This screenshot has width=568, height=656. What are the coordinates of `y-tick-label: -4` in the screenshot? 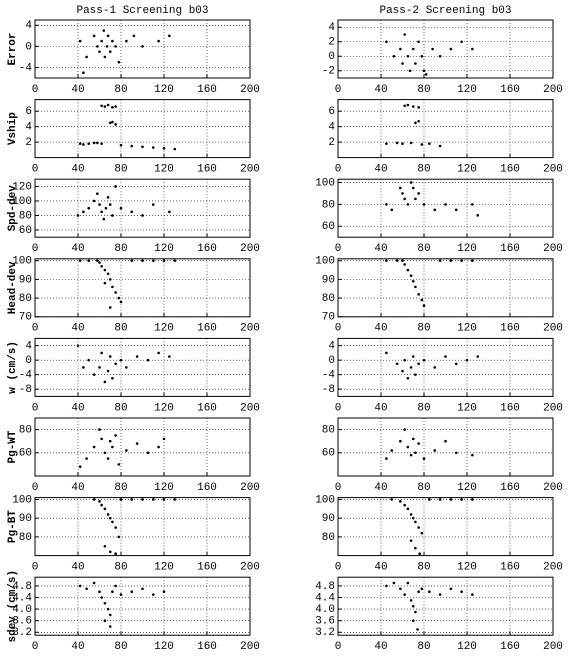 It's located at (329, 376).